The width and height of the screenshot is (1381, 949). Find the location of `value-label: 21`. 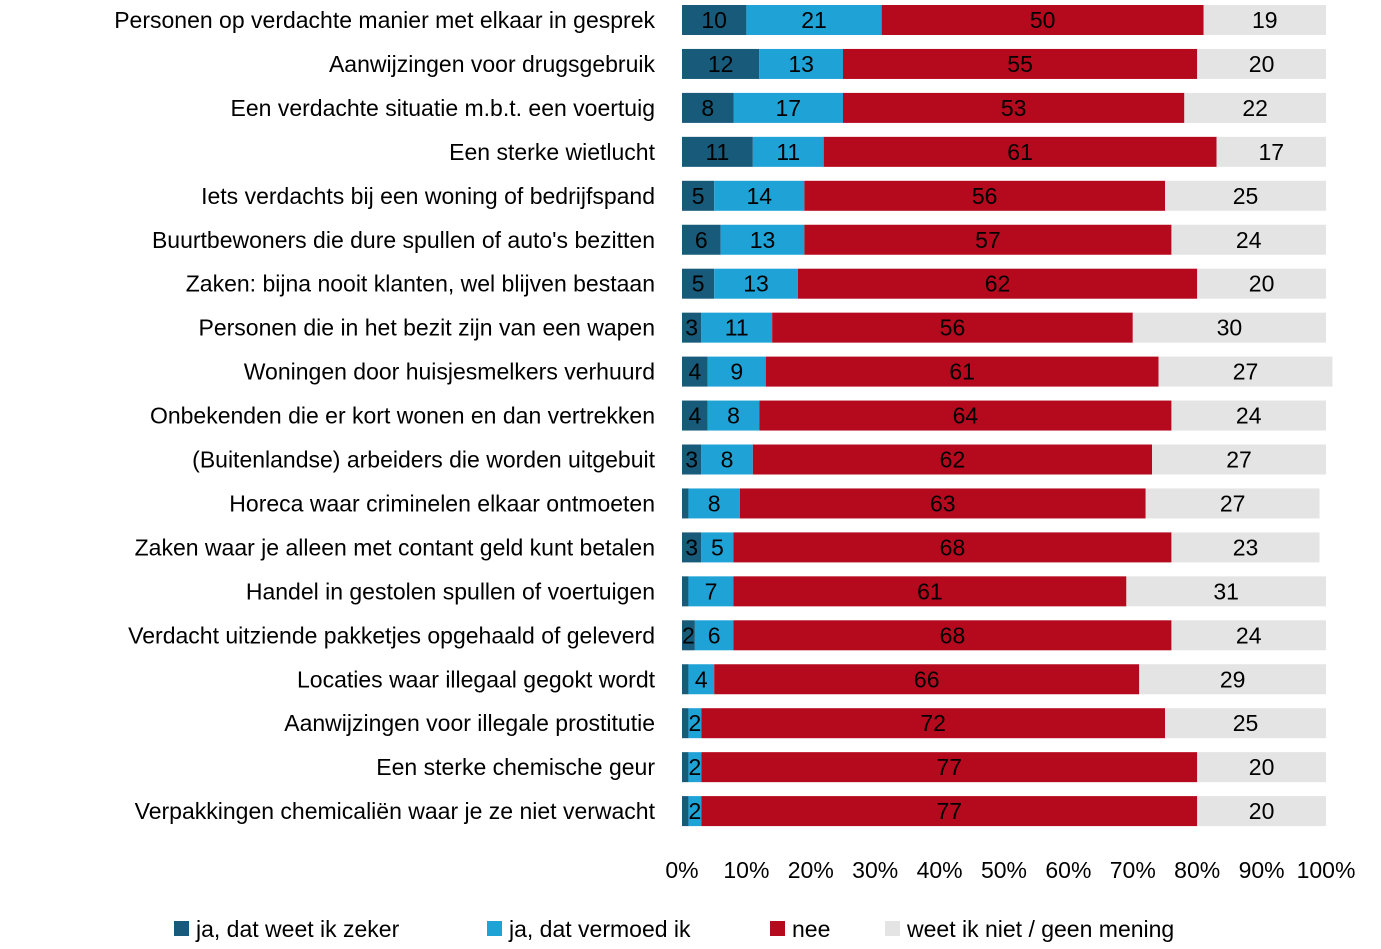

value-label: 21 is located at coordinates (814, 20).